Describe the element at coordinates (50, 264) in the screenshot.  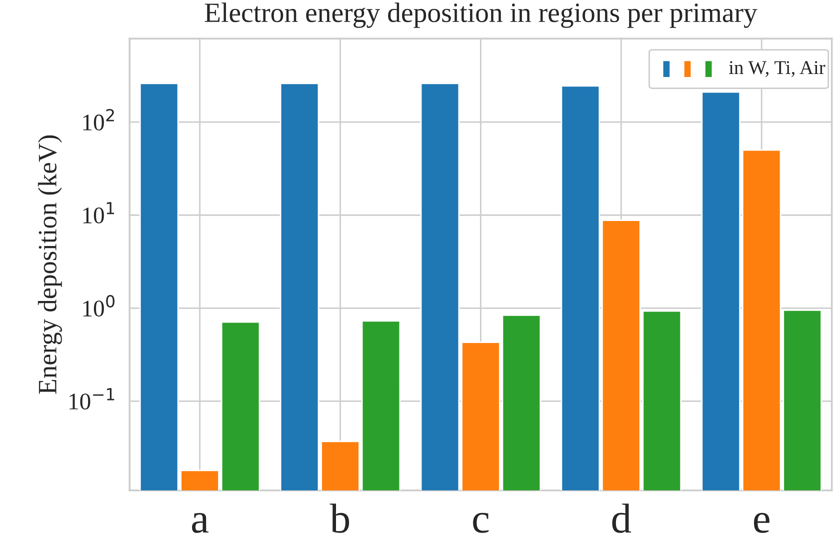
I see `y-axis-title: Energy deposition (keV)` at that location.